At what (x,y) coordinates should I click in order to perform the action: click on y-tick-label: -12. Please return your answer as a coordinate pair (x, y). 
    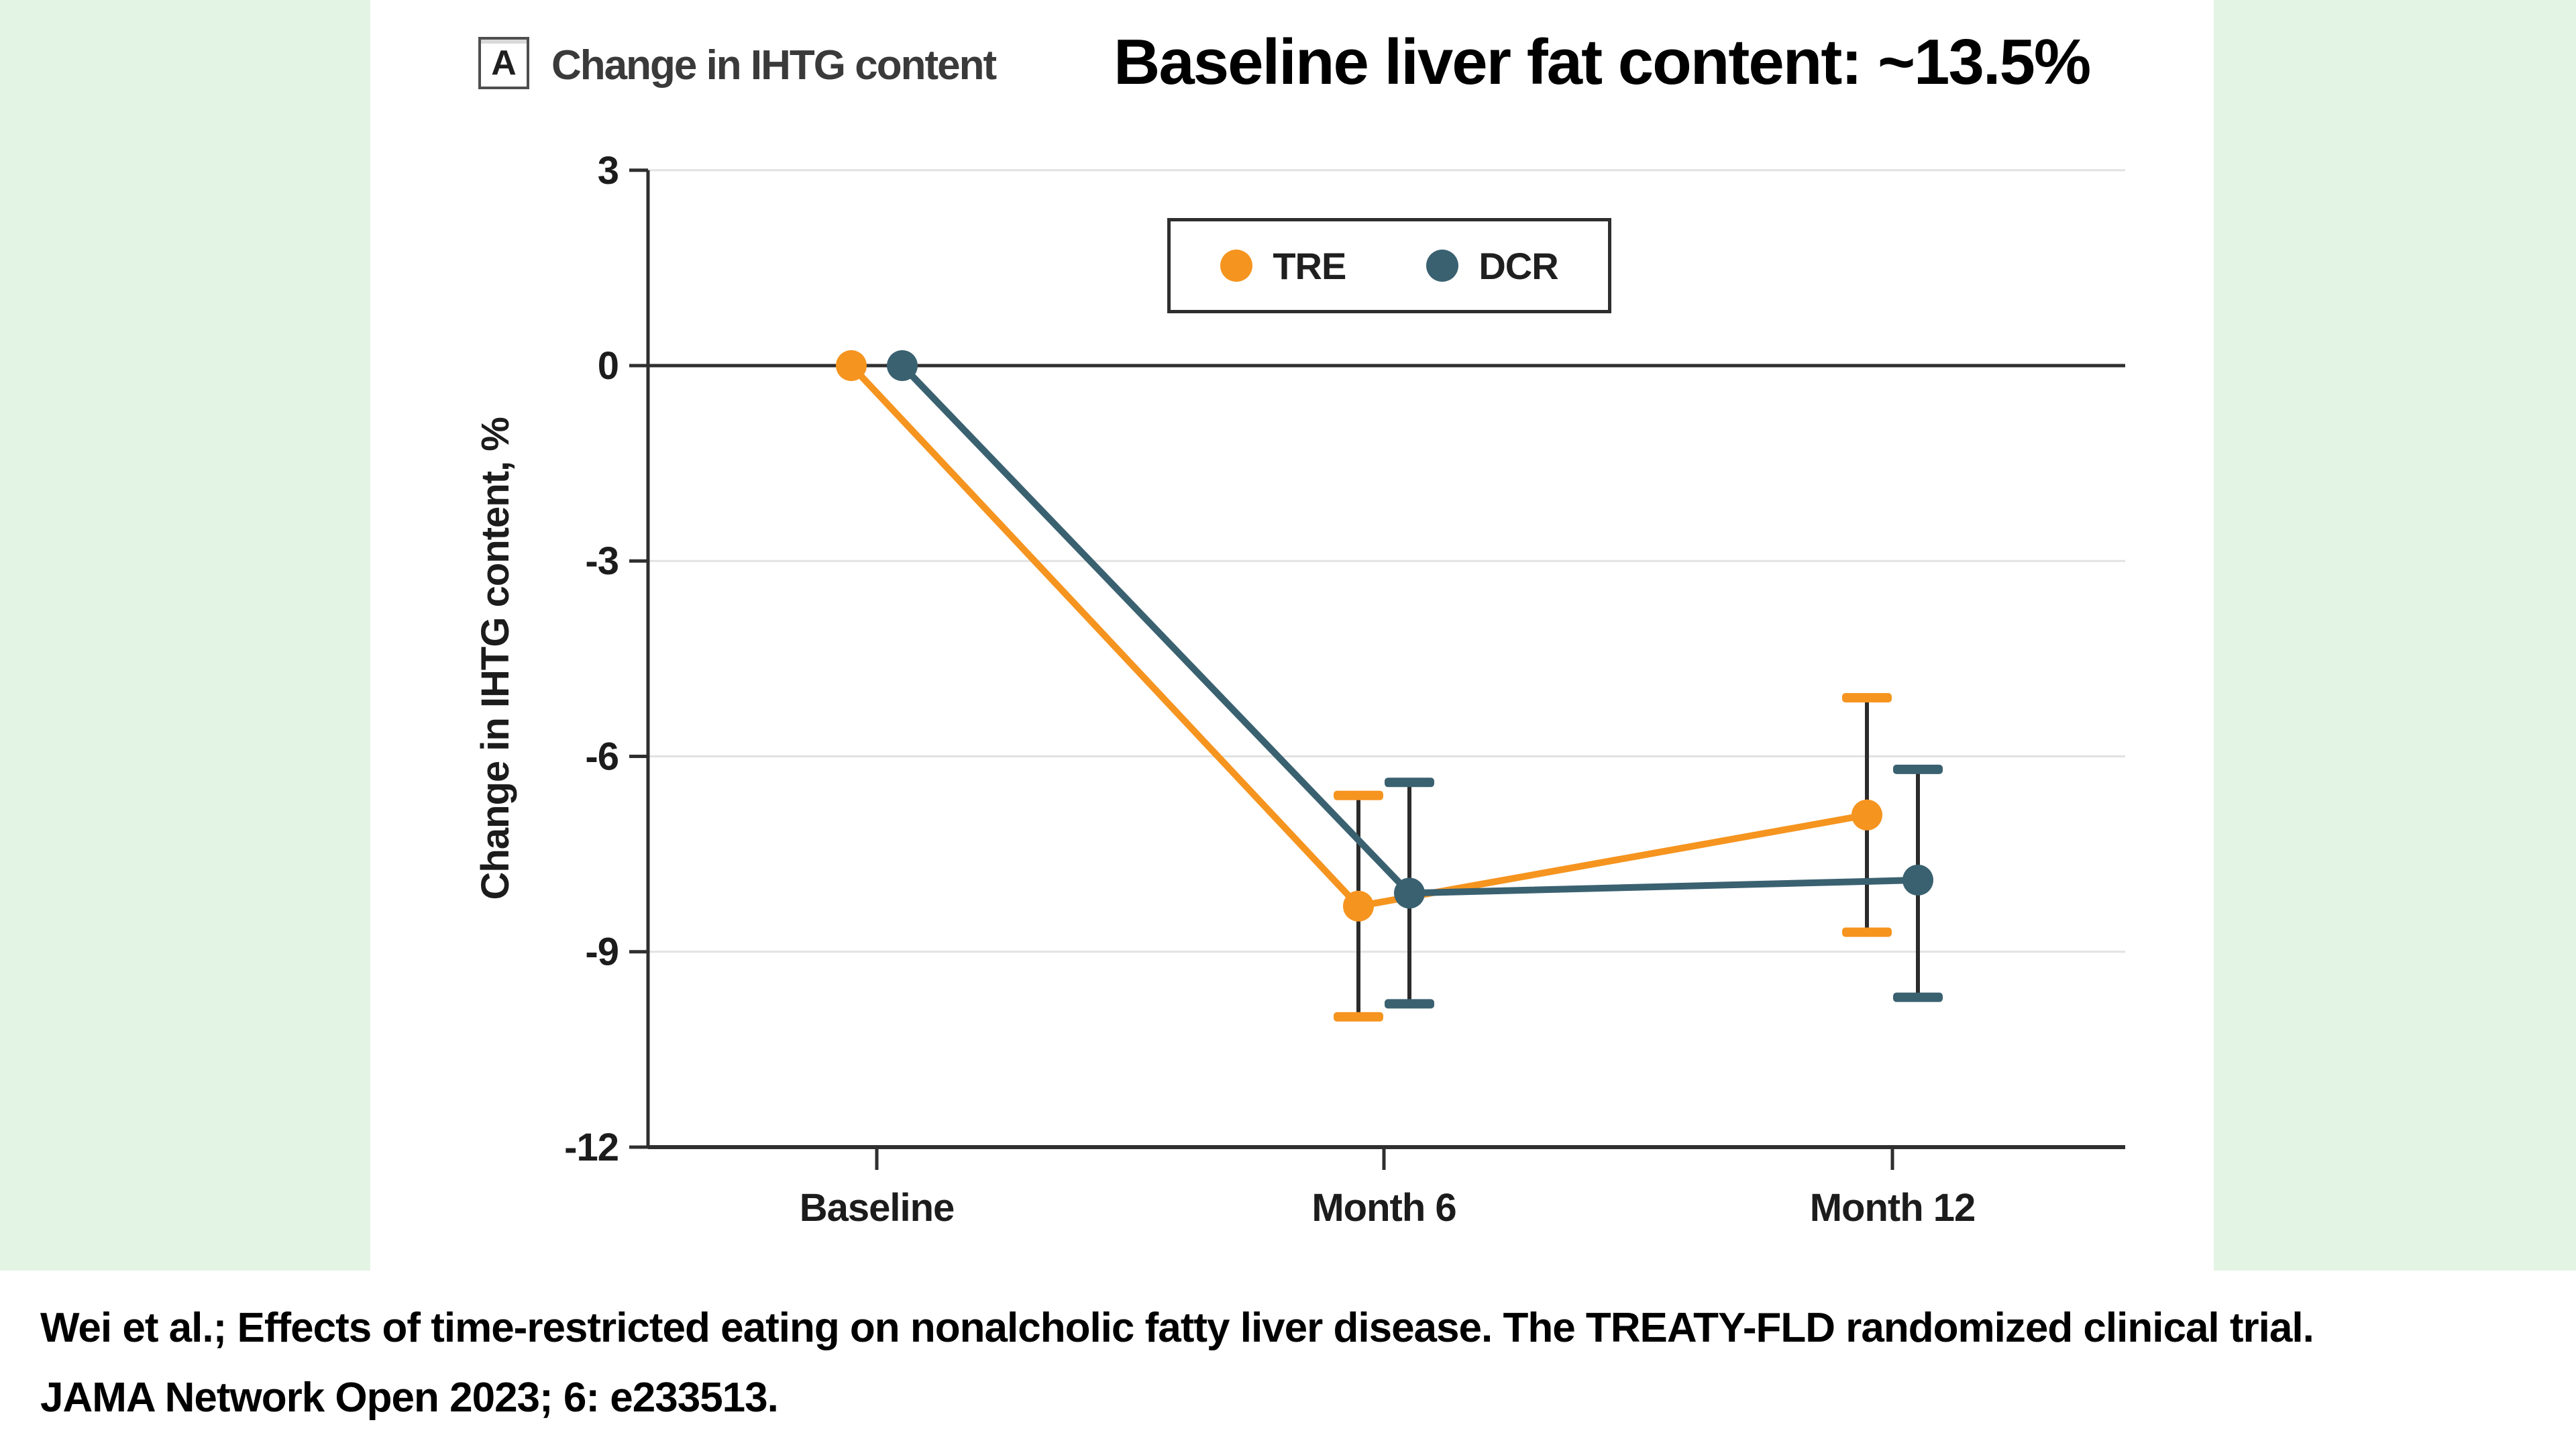
    Looking at the image, I should click on (591, 1147).